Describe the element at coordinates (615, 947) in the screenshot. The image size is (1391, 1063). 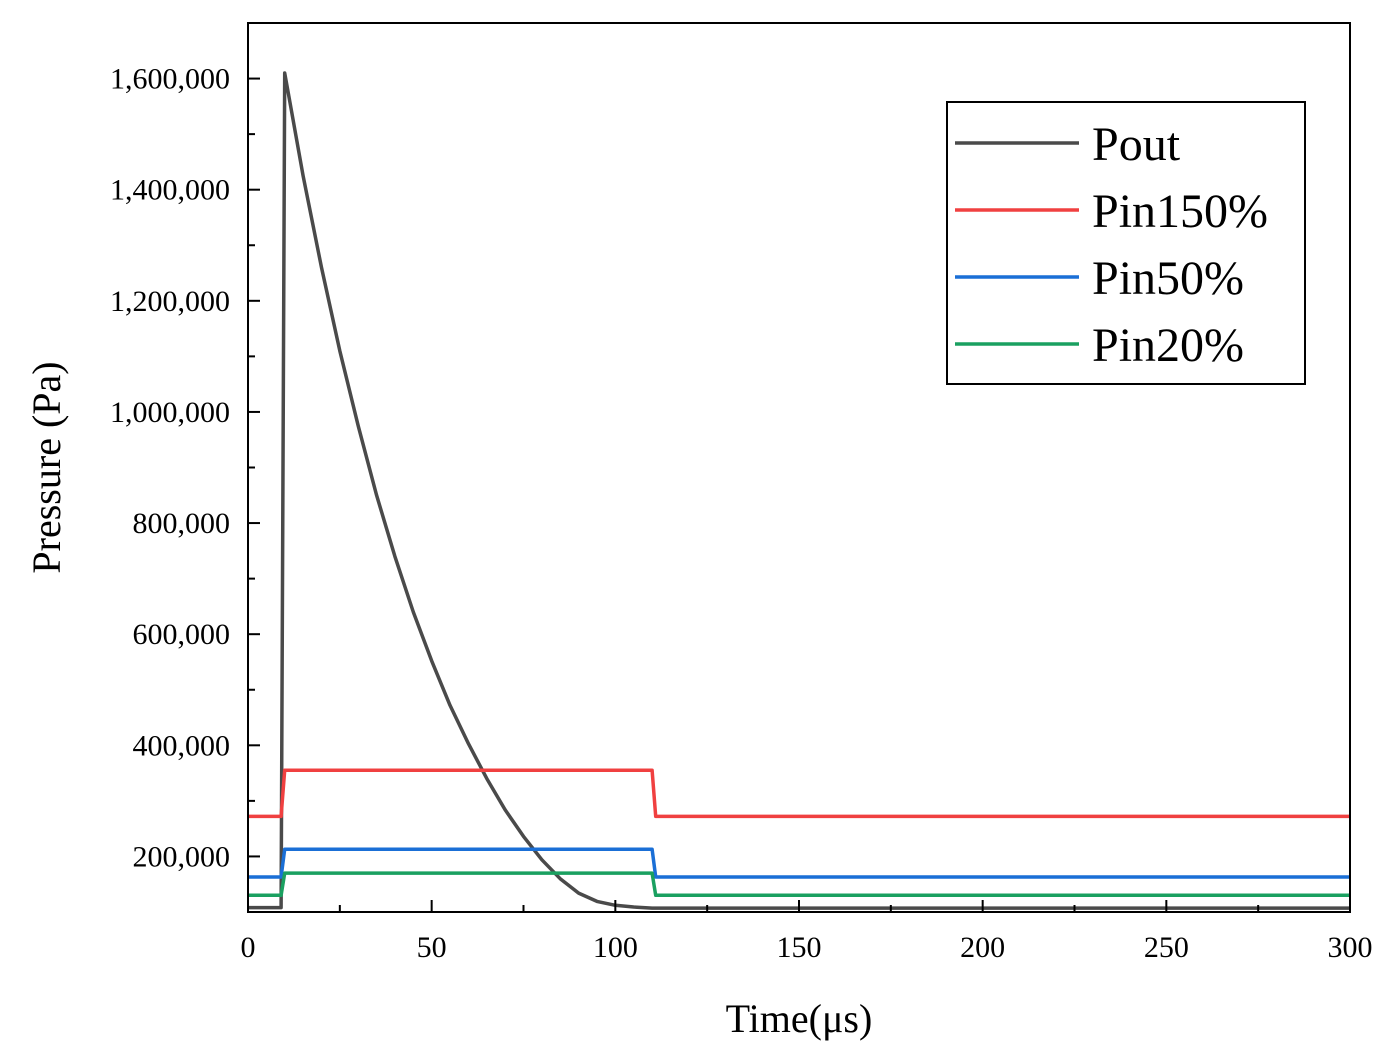
I see `x-tick-label: 100` at that location.